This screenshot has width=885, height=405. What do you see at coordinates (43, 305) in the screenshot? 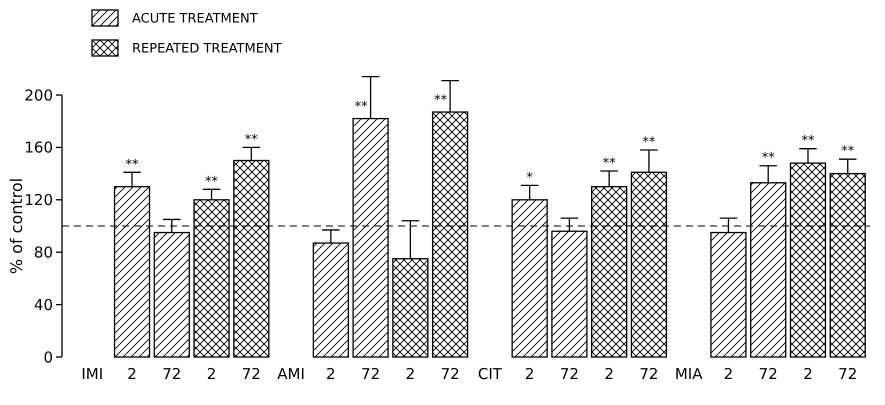
I see `y-tick-label: 40` at bounding box center [43, 305].